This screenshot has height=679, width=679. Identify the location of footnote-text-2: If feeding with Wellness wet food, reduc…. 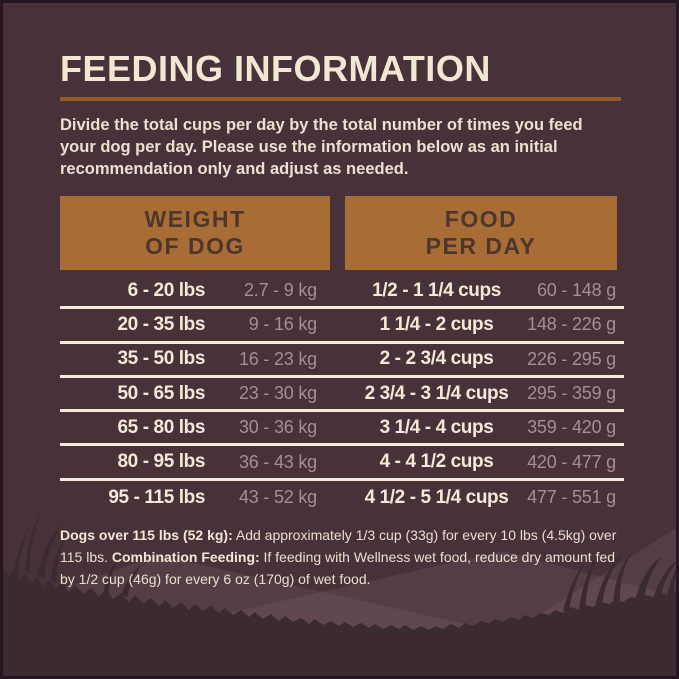
(338, 568).